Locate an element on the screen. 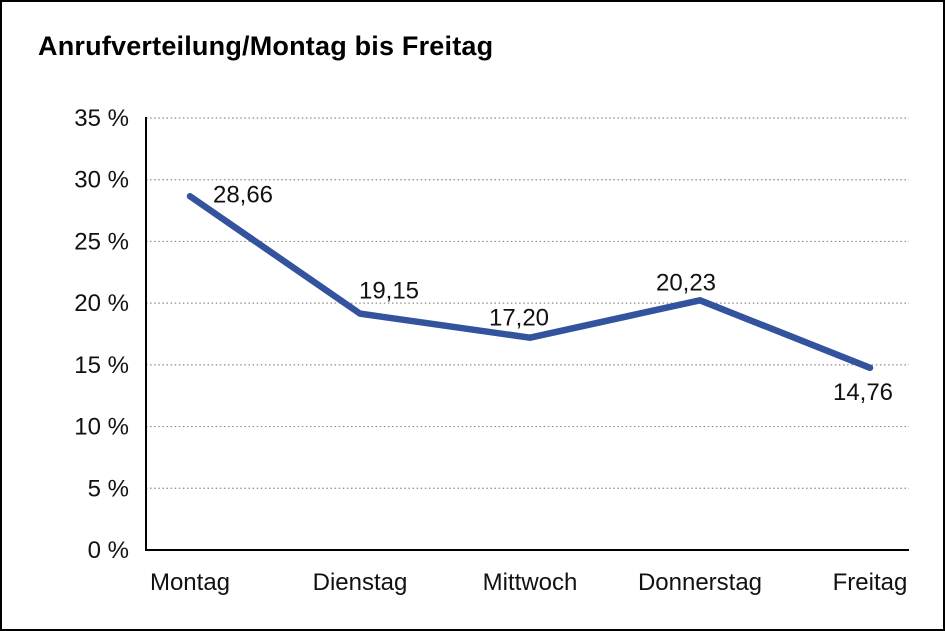  x-tick-label: Mittwoch is located at coordinates (530, 582).